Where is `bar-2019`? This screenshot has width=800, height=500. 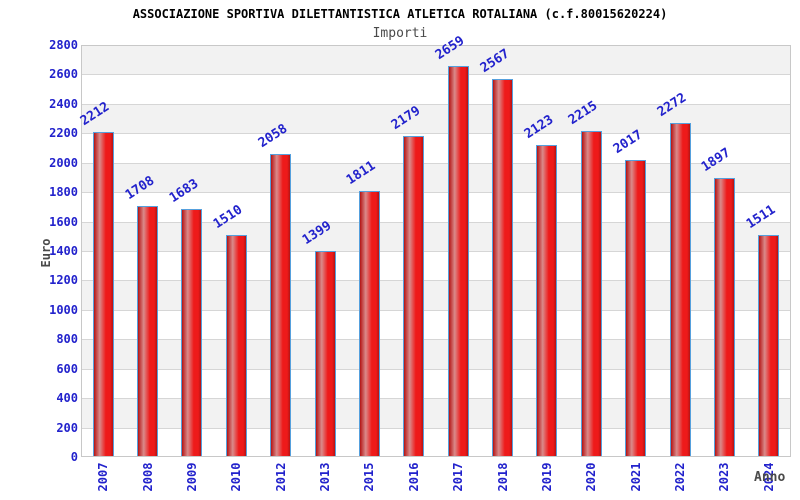 bar-2019 is located at coordinates (547, 300).